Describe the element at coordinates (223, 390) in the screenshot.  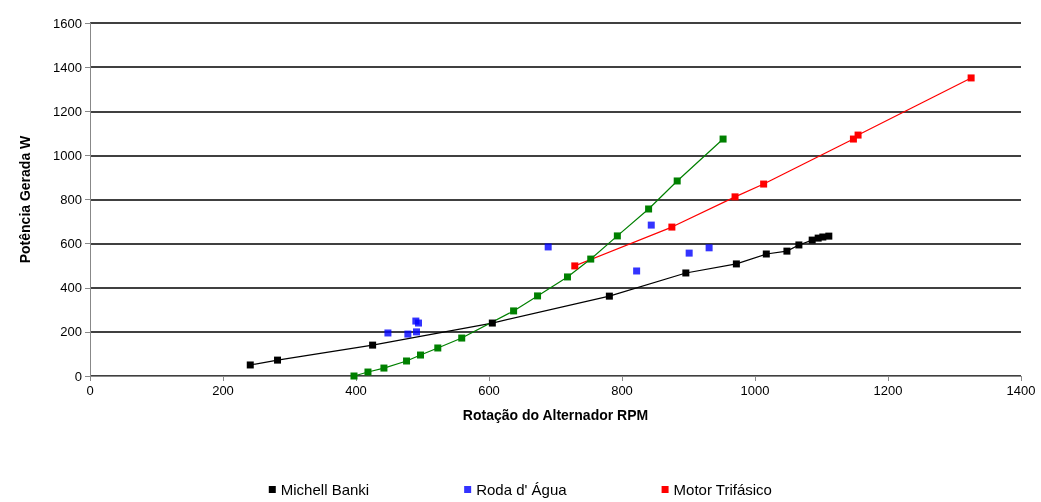
I see `x-tick-label: 200` at that location.